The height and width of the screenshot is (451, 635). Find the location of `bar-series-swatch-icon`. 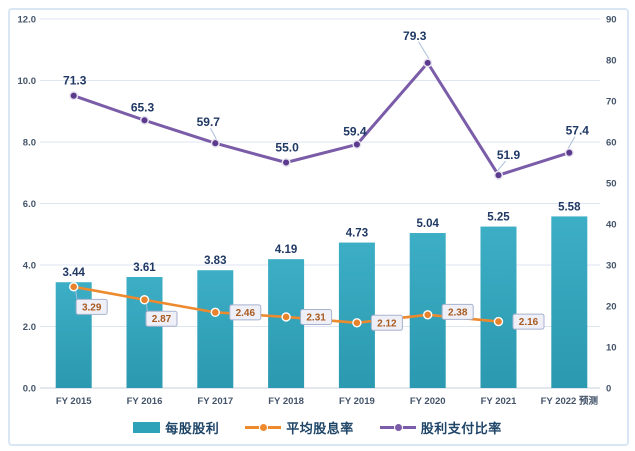

bar-series-swatch-icon is located at coordinates (147, 427).